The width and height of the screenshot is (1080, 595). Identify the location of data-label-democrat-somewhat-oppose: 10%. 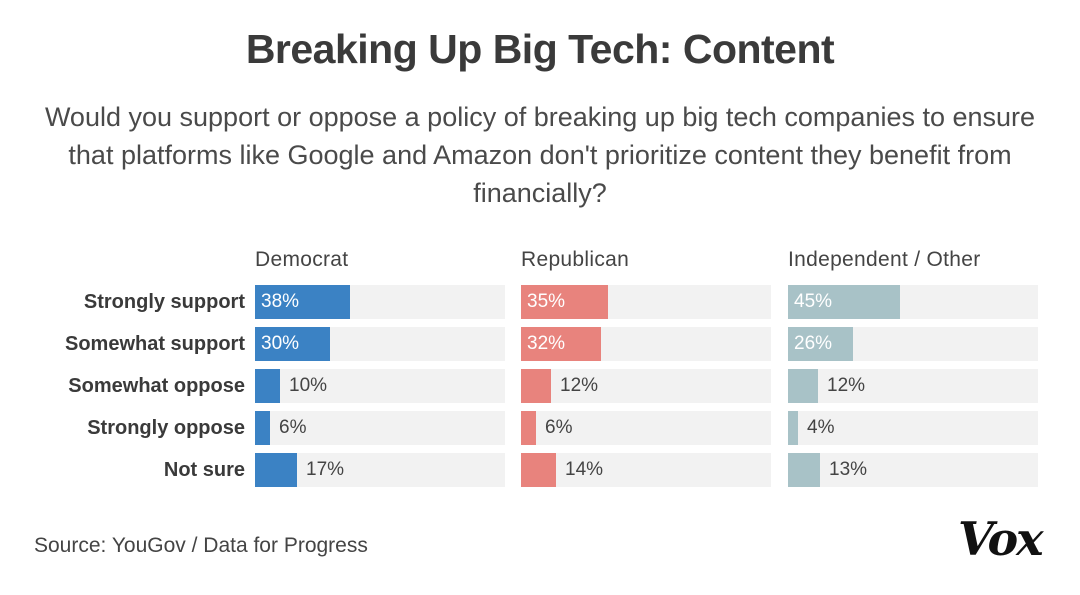
(308, 385).